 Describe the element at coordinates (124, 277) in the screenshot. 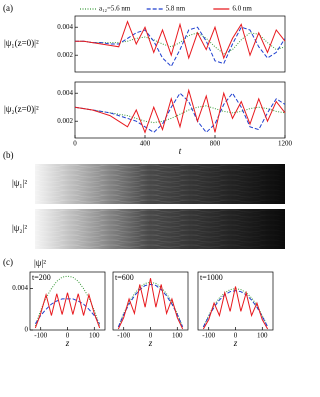

I see `chart-title: t=600` at that location.